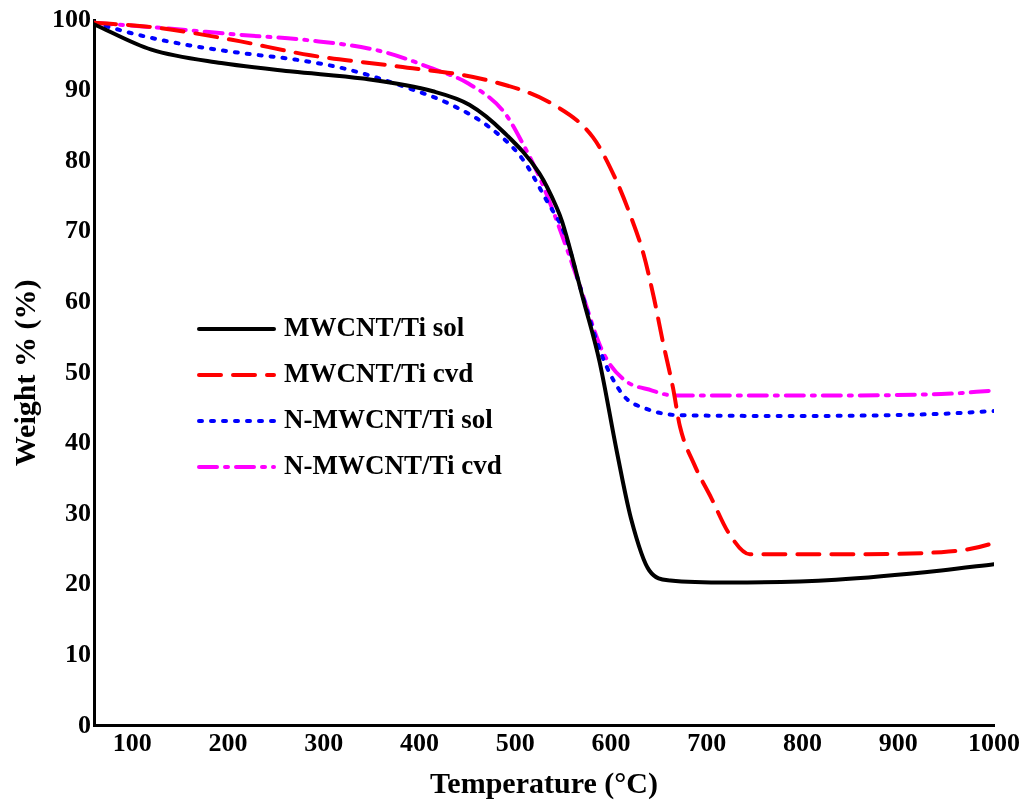 Image resolution: width=1024 pixels, height=812 pixels. What do you see at coordinates (24, 373) in the screenshot?
I see `y-axis-title: Weight % (%)` at bounding box center [24, 373].